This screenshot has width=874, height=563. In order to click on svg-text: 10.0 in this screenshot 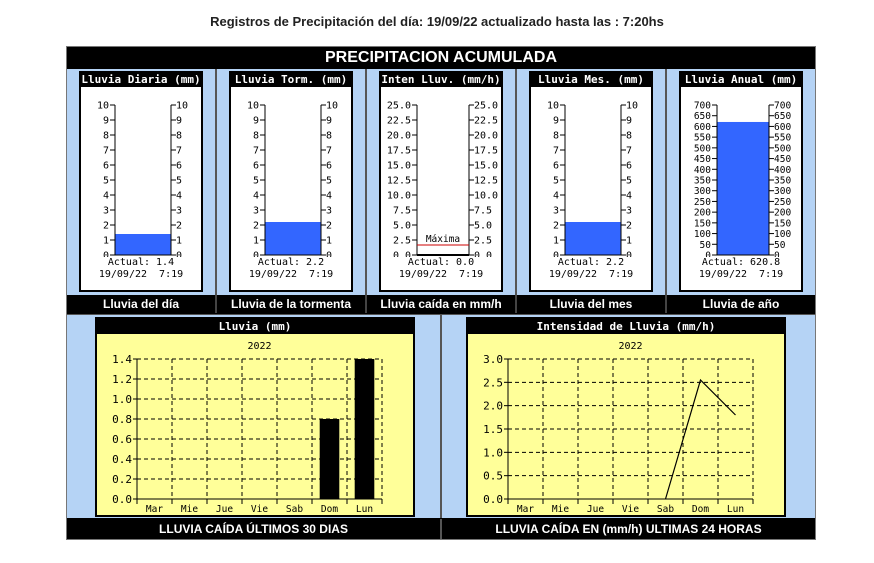, I will do `click(399, 196)`.